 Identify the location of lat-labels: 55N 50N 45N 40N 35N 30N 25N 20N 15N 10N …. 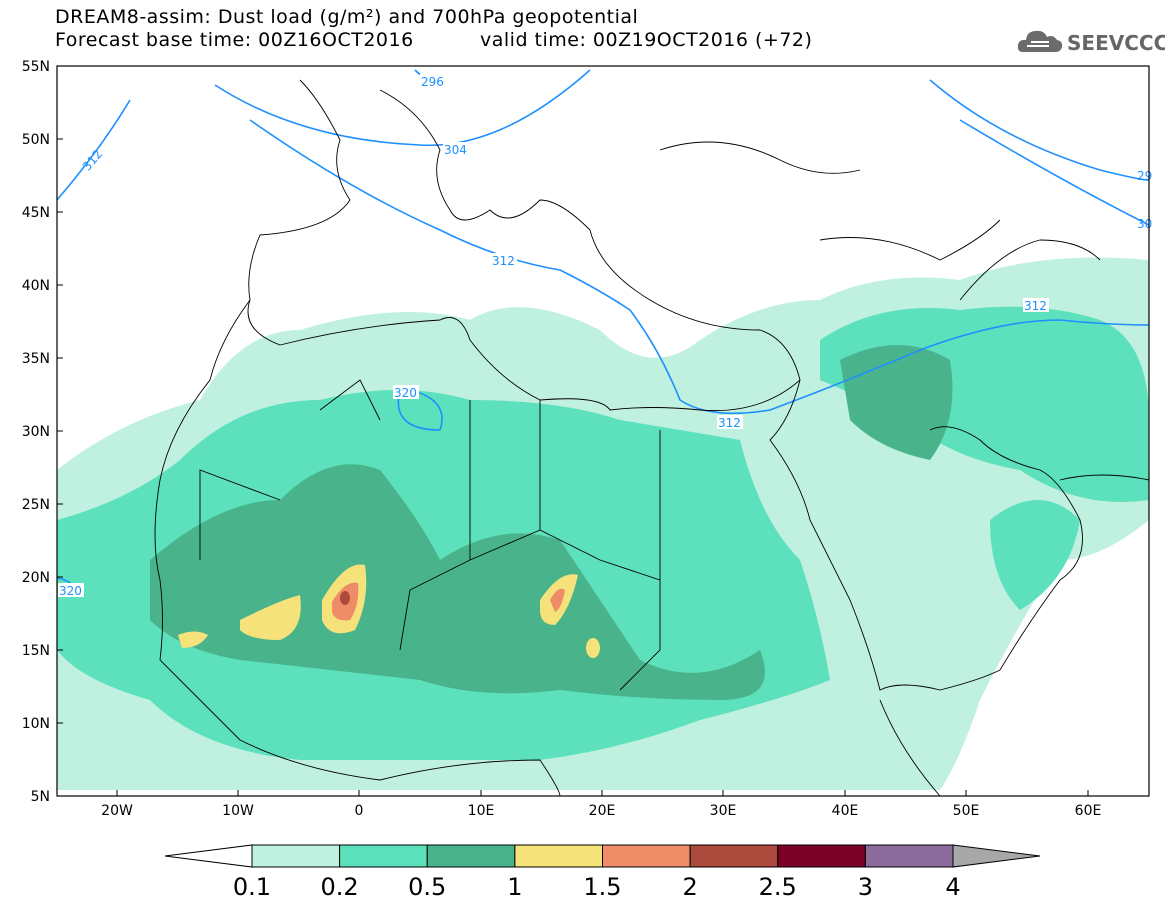
(36, 432).